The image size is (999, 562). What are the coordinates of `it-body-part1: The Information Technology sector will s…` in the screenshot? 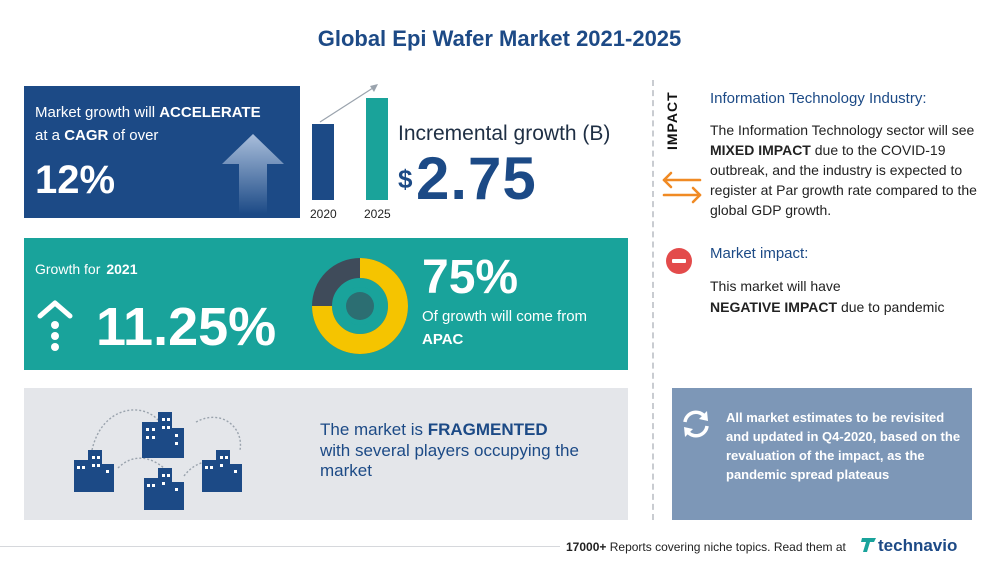 It's located at (842, 130).